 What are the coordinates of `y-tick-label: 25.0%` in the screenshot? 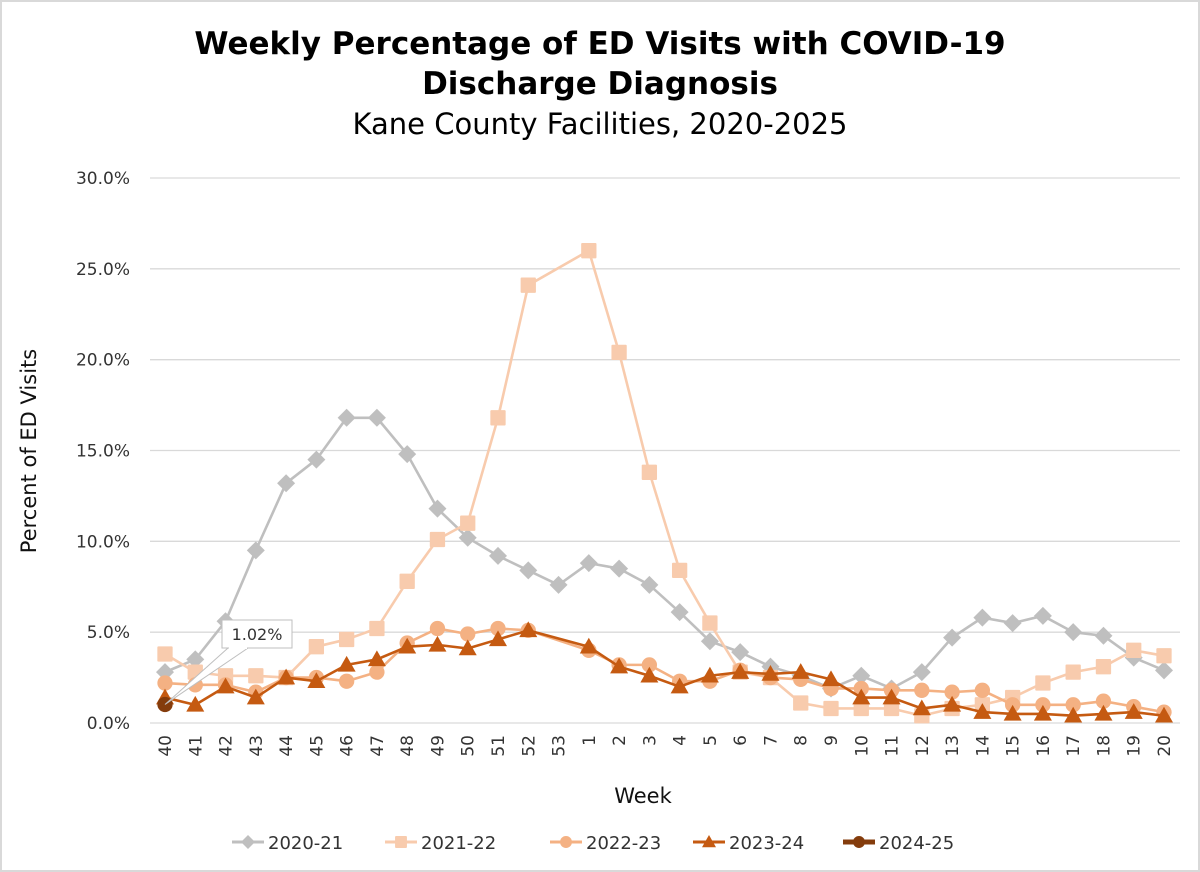 It's located at (103, 270).